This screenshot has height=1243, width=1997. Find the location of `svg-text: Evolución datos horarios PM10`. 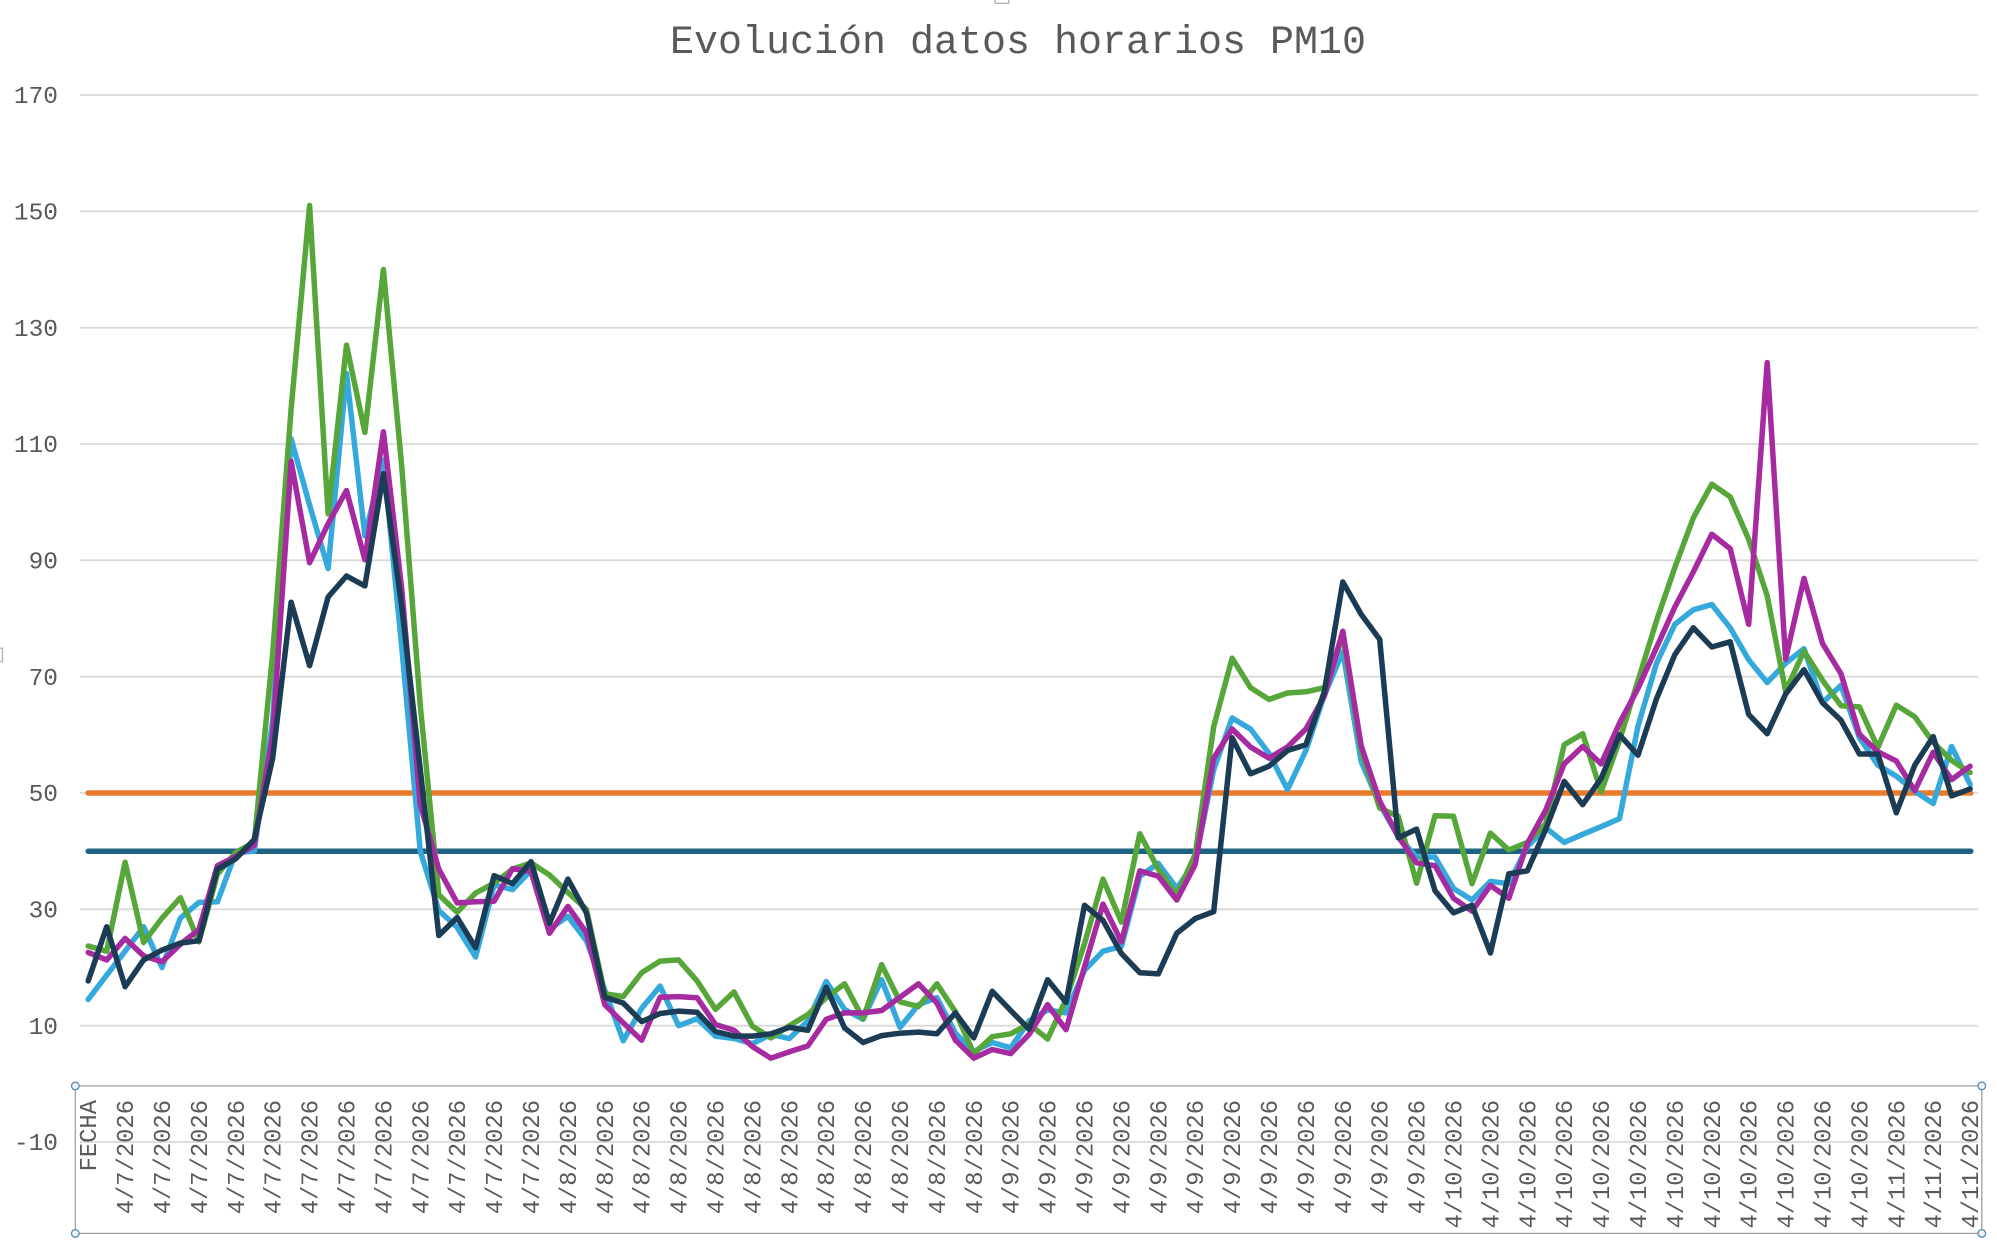

svg-text: Evolución datos horarios PM10 is located at coordinates (1018, 43).